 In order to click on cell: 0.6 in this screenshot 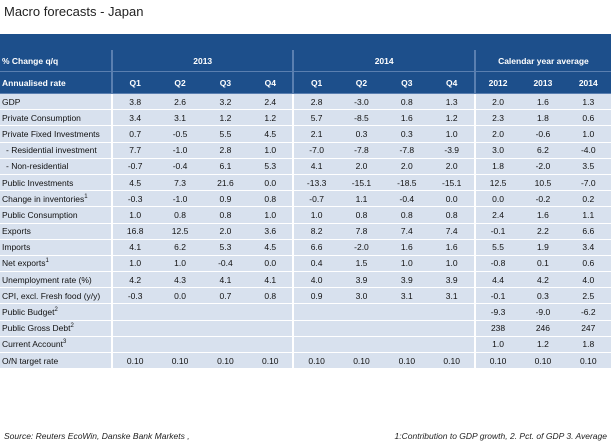, I will do `click(588, 118)`.